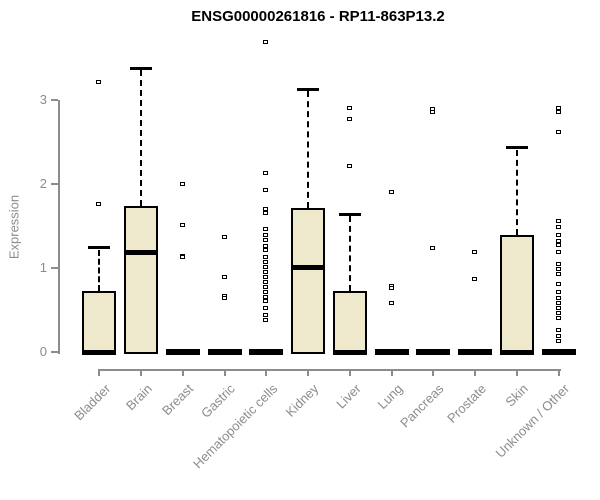  I want to click on y-axis-label: Expression, so click(14, 227).